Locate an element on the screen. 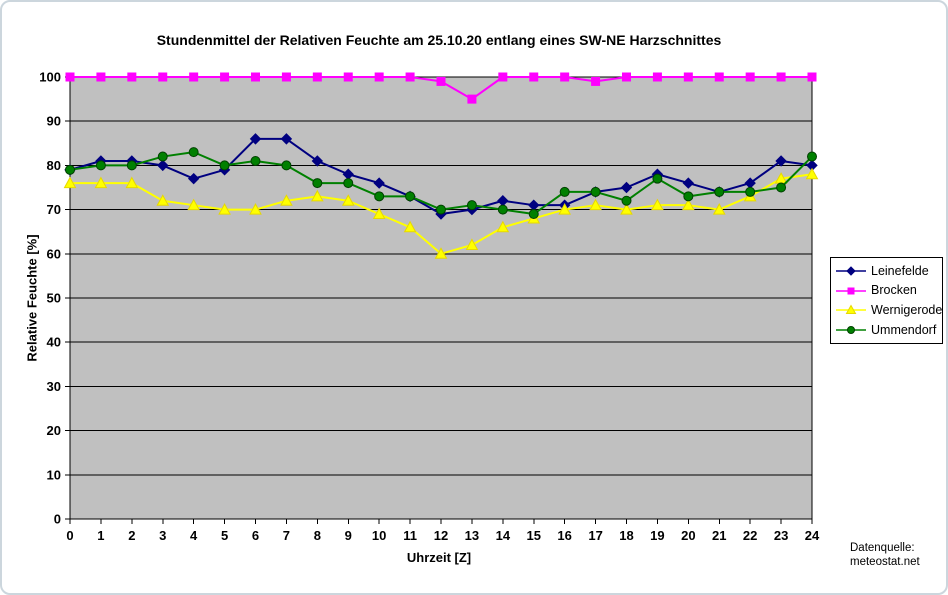 Image resolution: width=948 pixels, height=595 pixels. x-tick-label: 9 is located at coordinates (348, 535).